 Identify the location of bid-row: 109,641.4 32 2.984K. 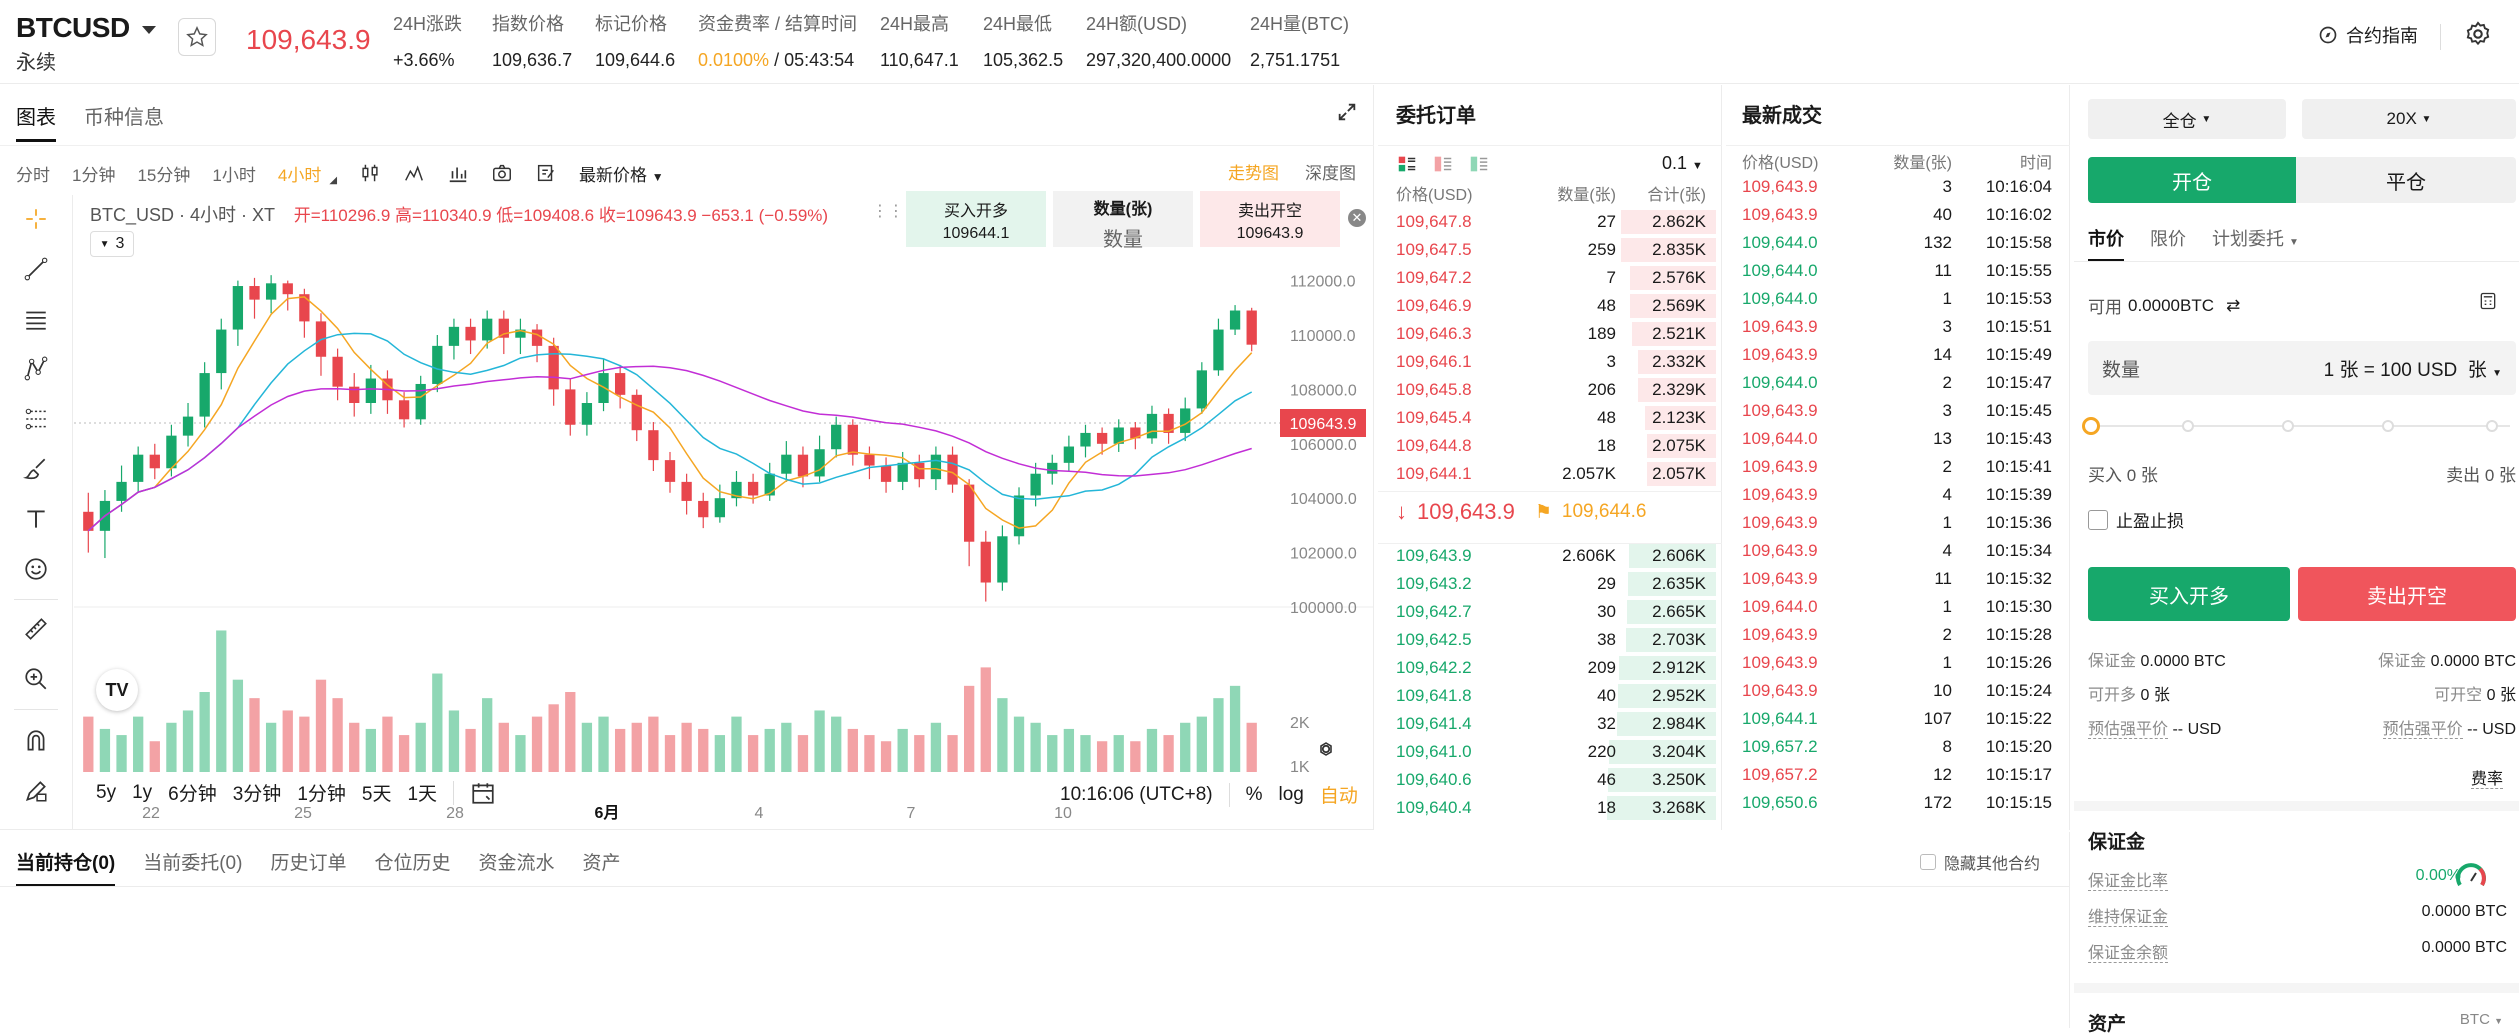
(1550, 724).